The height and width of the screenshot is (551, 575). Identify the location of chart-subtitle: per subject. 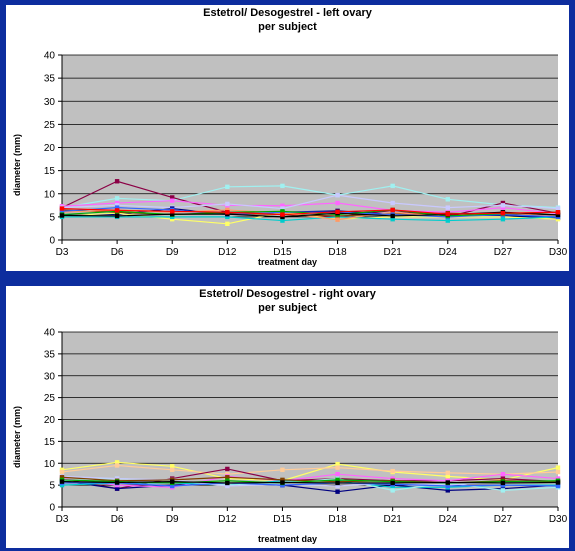
(287, 308).